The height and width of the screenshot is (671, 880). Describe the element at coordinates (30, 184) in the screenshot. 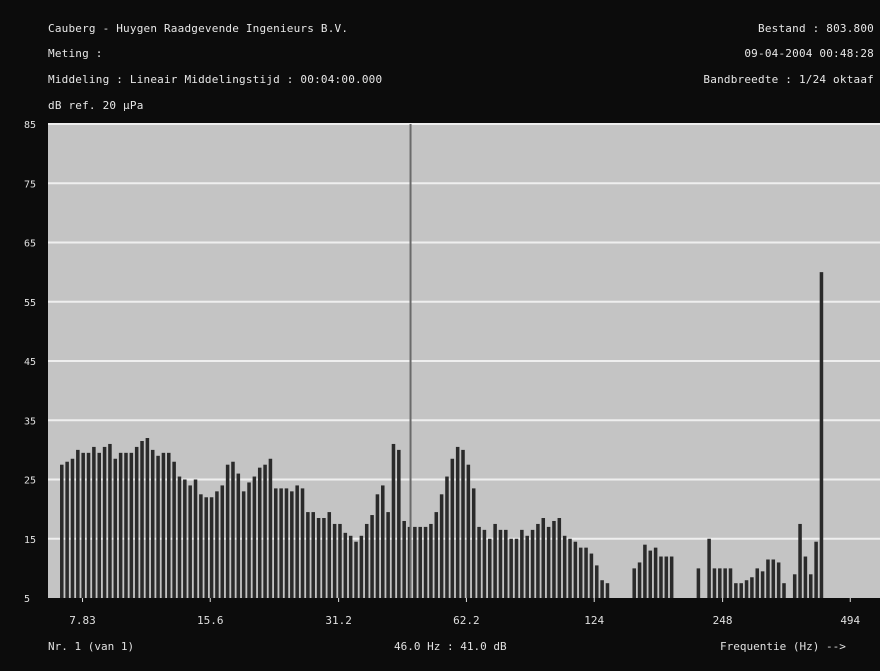

I see `y-tick-label: 75` at that location.